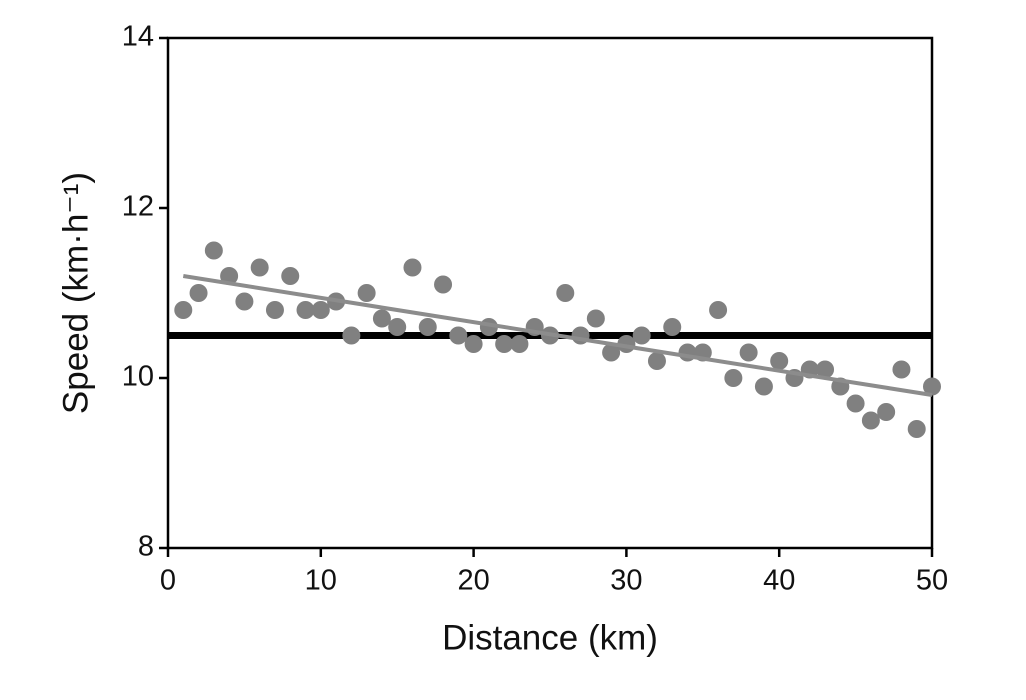 This screenshot has width=1026, height=700. I want to click on trend-line, so click(557, 335).